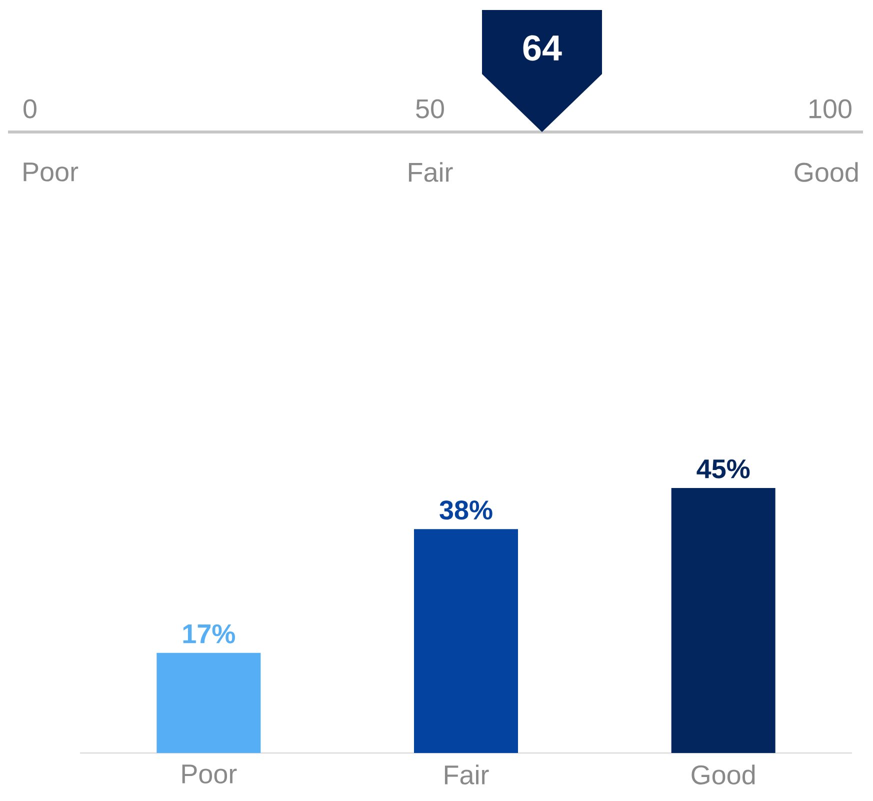 This screenshot has width=873, height=801. I want to click on text: 100, so click(831, 108).